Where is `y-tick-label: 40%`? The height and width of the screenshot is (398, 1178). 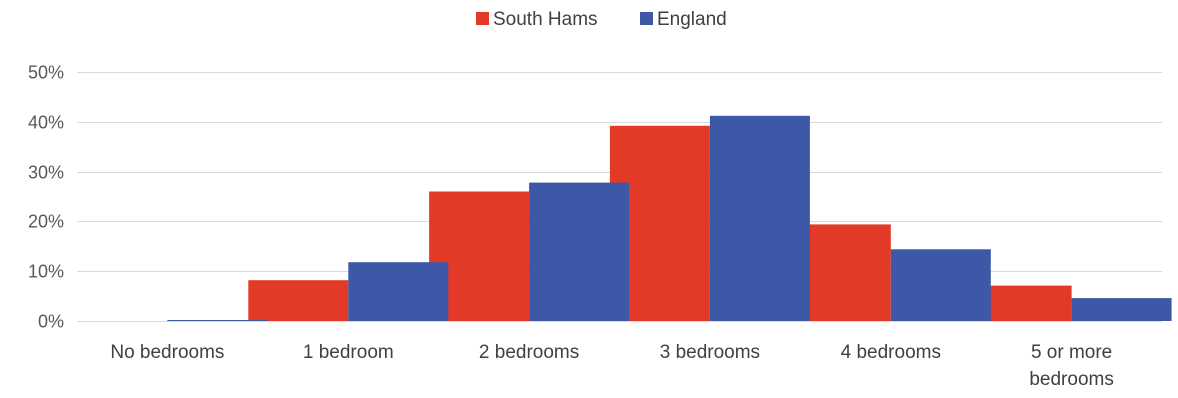
y-tick-label: 40% is located at coordinates (46, 123).